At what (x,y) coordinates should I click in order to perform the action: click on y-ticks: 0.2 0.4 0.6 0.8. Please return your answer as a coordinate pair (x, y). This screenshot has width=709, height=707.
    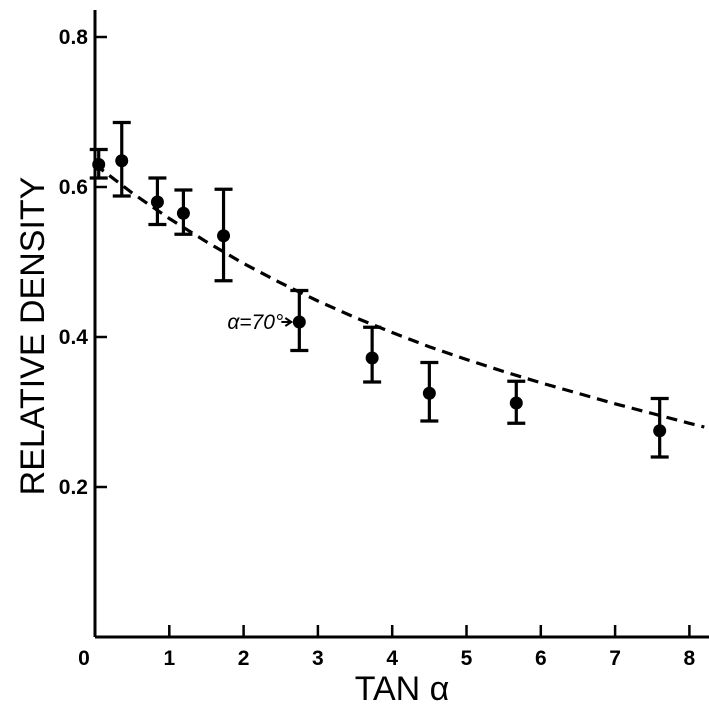
    Looking at the image, I should click on (83, 262).